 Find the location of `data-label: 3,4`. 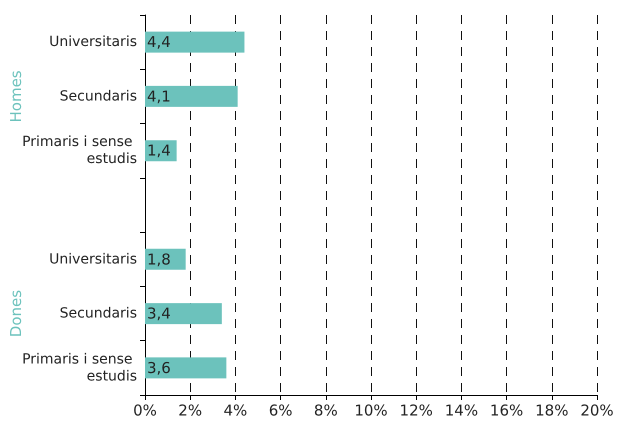

data-label: 3,4 is located at coordinates (159, 313).